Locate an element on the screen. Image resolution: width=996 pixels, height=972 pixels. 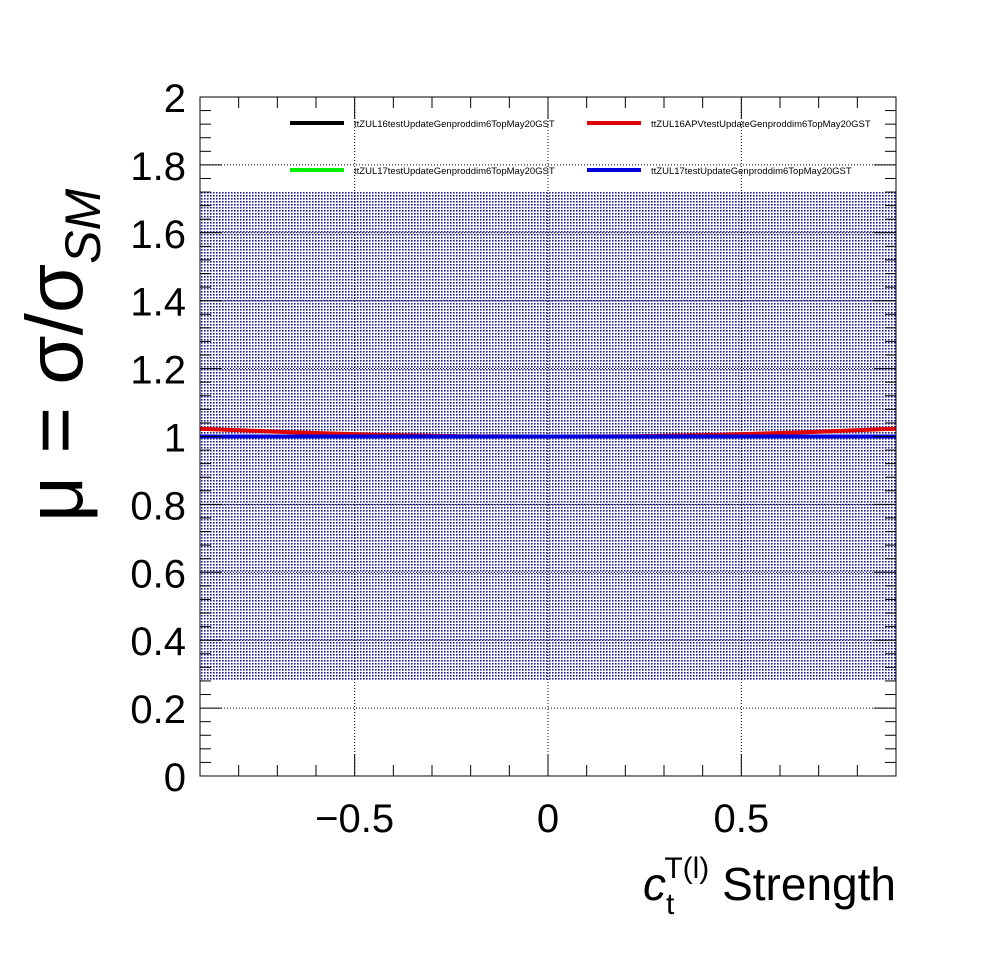
x-tick-label-0: −0.5 is located at coordinates (354, 819).